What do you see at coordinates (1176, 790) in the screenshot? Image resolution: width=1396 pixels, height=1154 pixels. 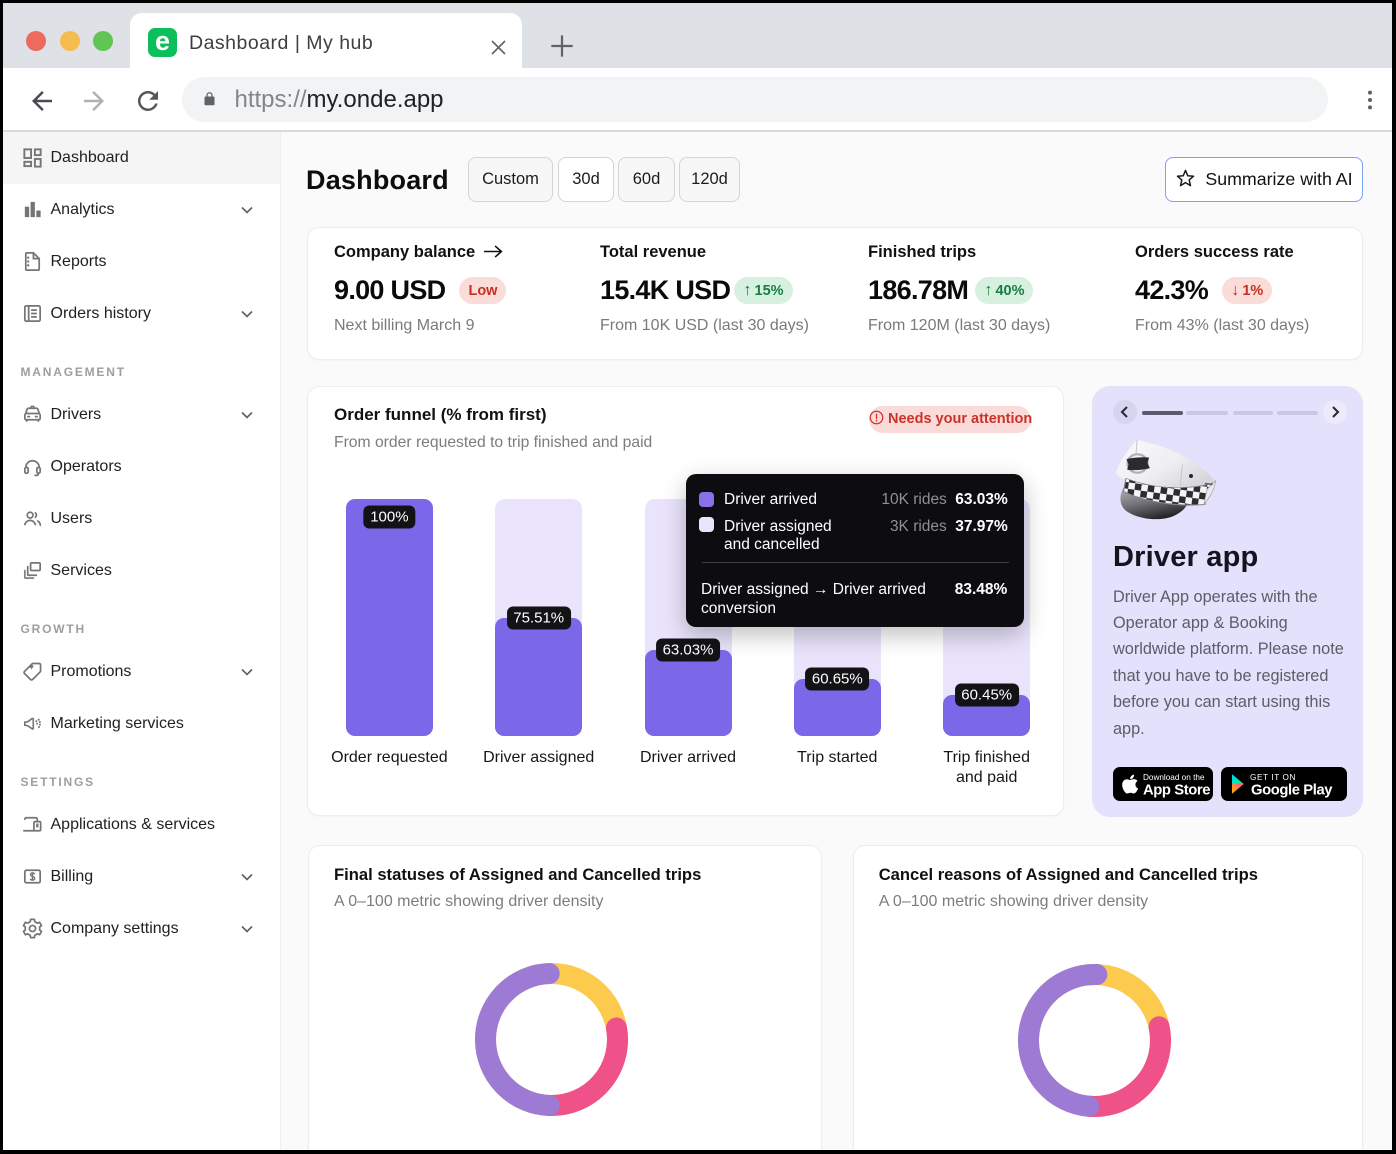 I see `svg-text: App Store` at bounding box center [1176, 790].